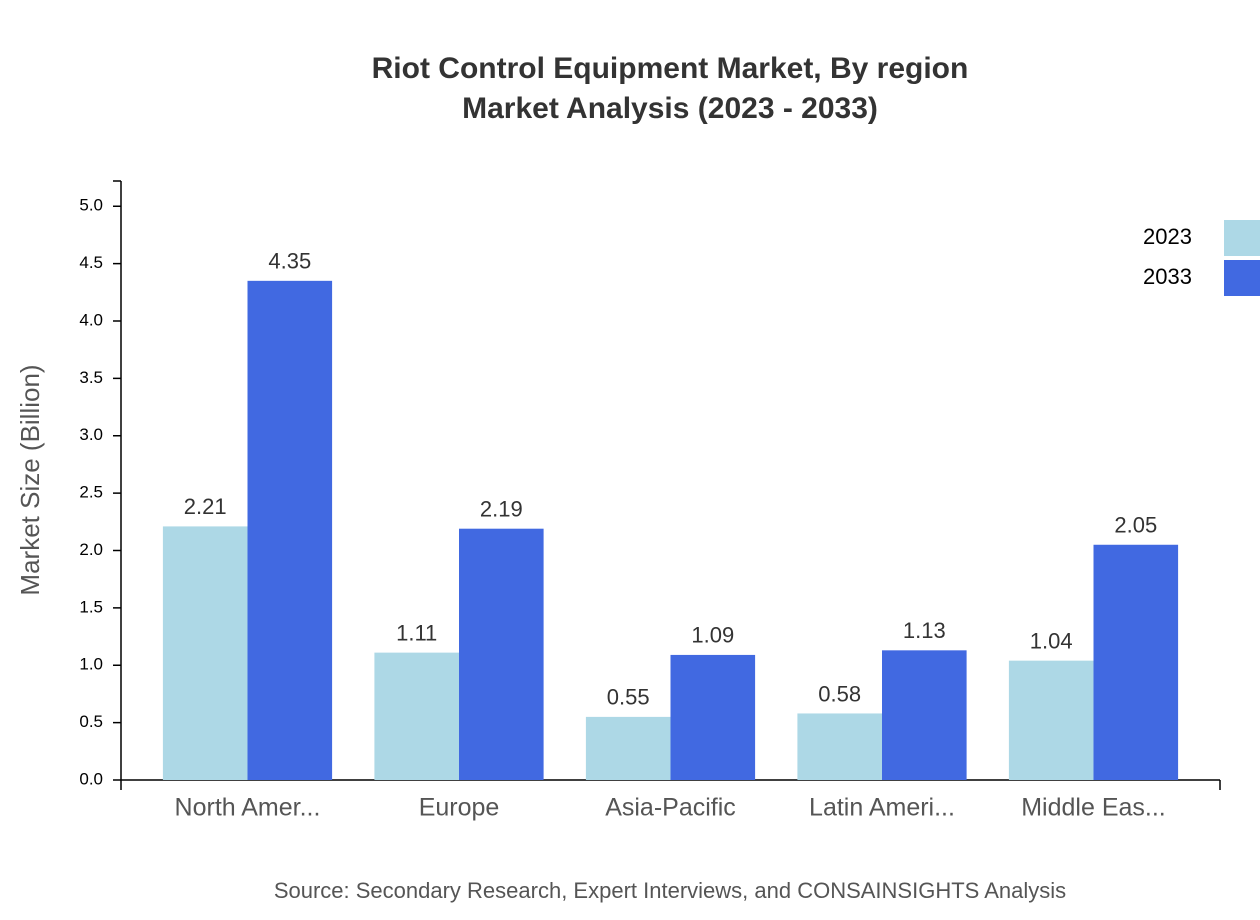  What do you see at coordinates (91, 778) in the screenshot?
I see `y-tick-label: 0.0` at bounding box center [91, 778].